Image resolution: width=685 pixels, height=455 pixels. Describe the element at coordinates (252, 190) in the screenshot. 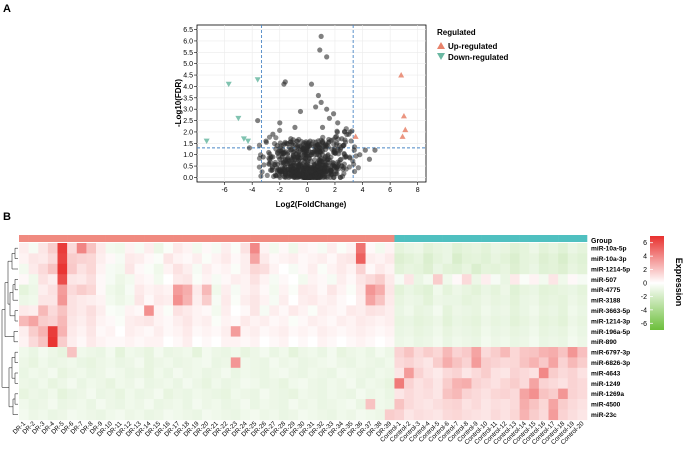

I see `x-tick-label: -4` at that location.